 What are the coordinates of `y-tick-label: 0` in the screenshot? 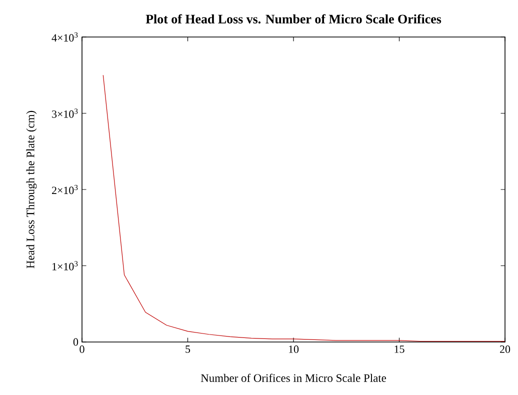 It's located at (75, 342).